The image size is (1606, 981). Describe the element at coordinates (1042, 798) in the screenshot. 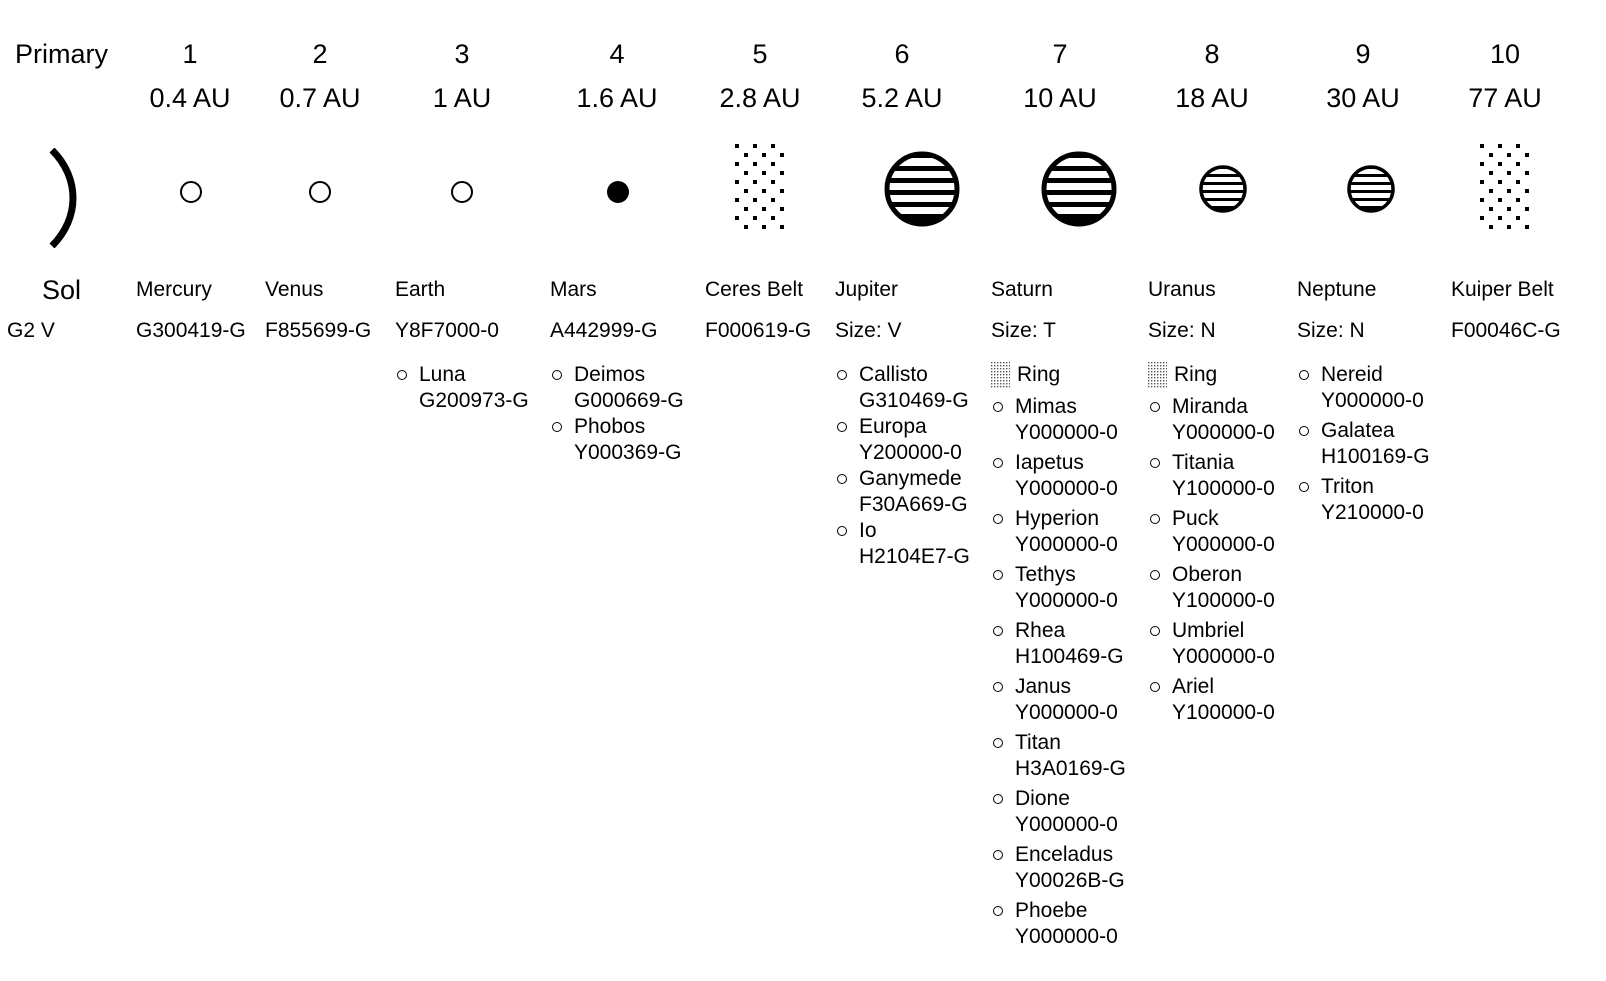

I see `satellite-name: Dione` at that location.